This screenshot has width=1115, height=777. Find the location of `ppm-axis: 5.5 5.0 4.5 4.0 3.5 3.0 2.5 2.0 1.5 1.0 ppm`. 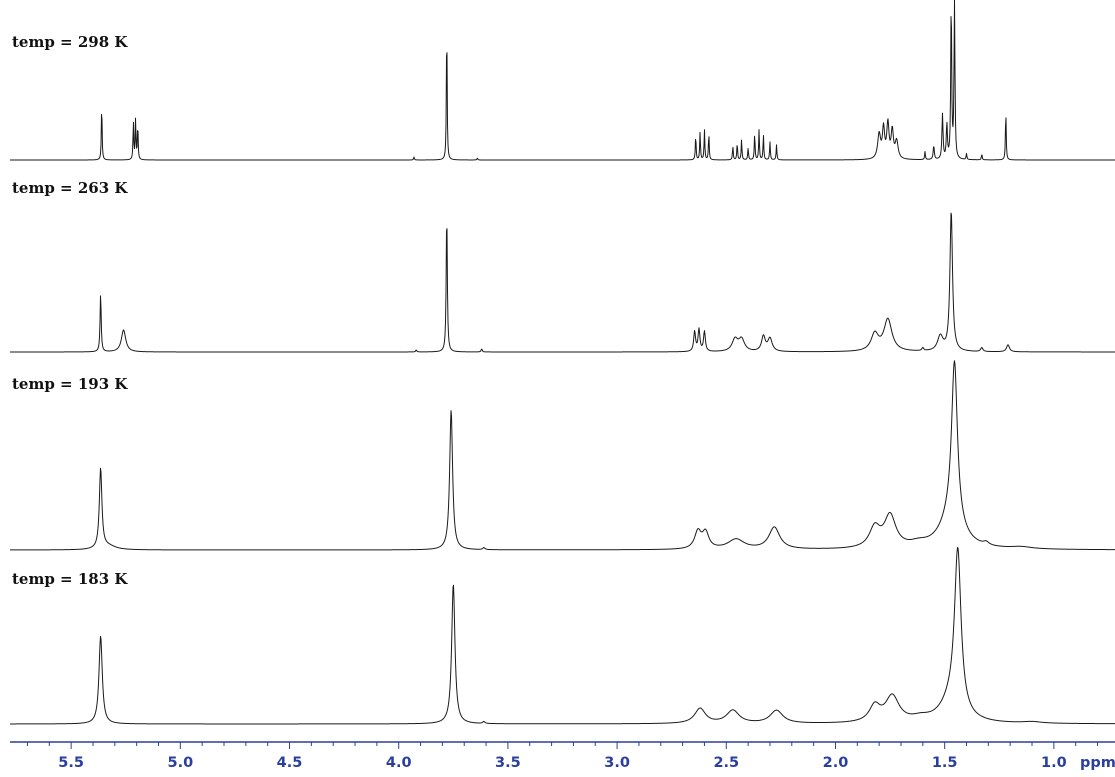

ppm-axis: 5.5 5.0 4.5 4.0 3.5 3.0 2.5 2.0 1.5 1.0 ppm is located at coordinates (562, 756).